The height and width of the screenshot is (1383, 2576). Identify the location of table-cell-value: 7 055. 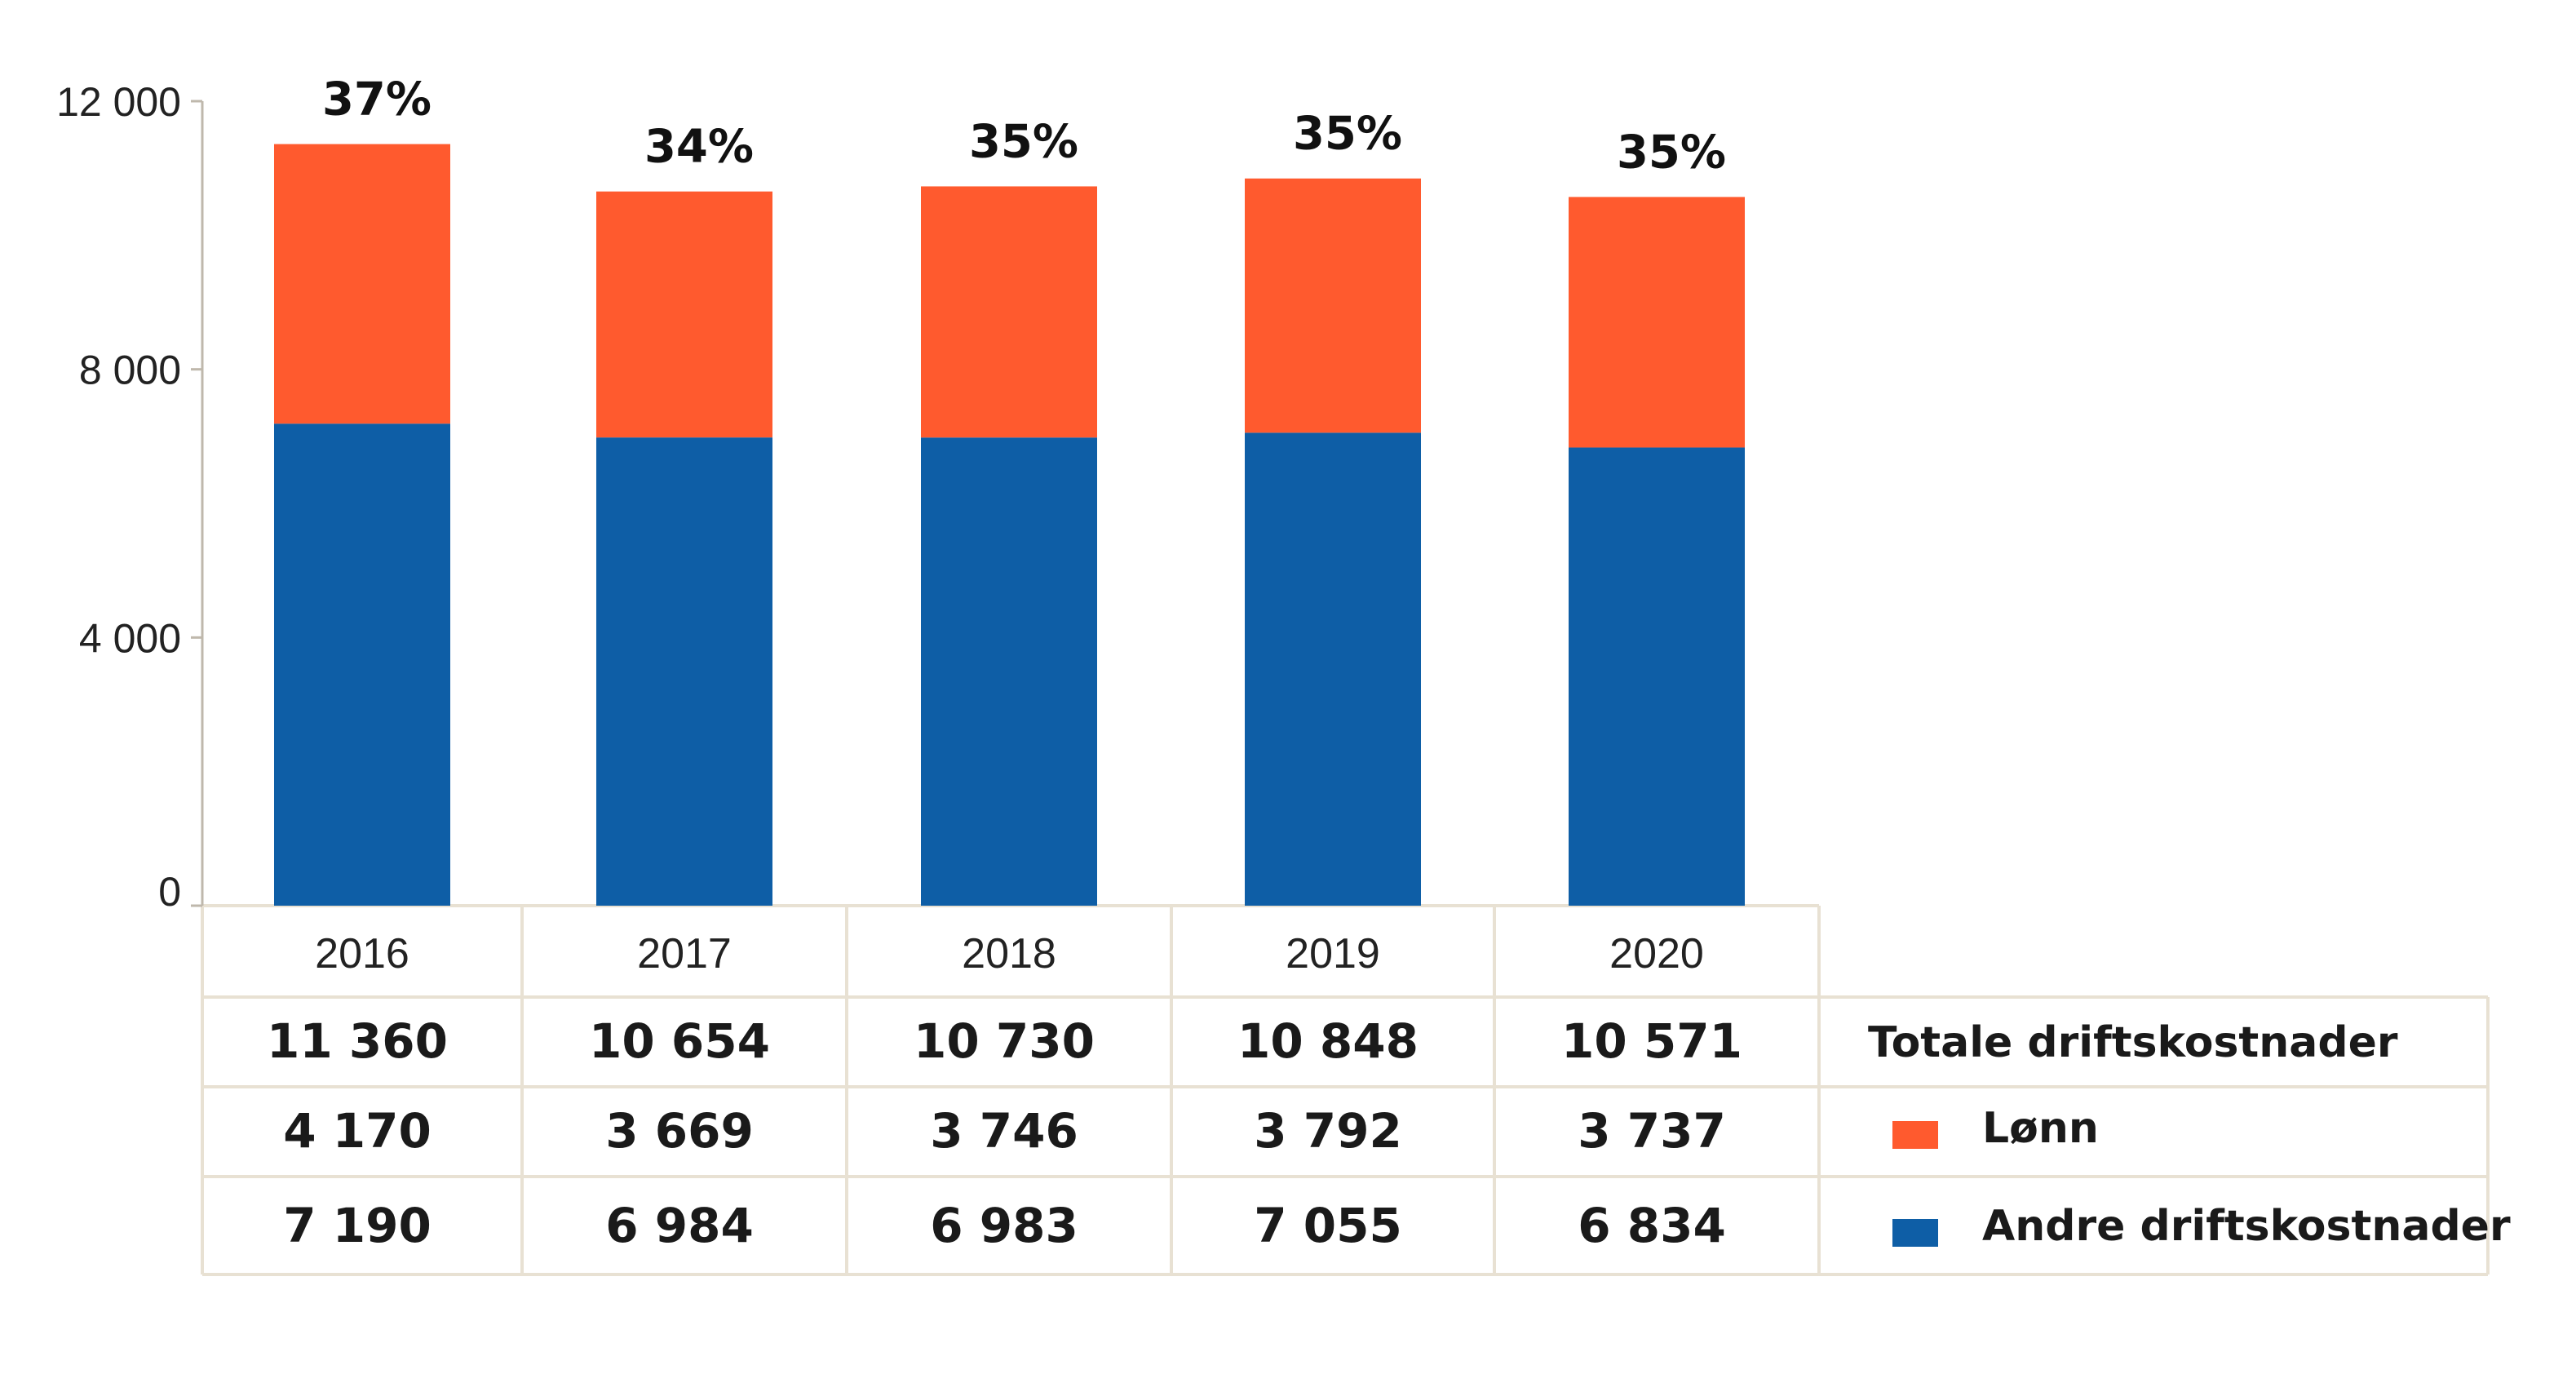
(1328, 1225).